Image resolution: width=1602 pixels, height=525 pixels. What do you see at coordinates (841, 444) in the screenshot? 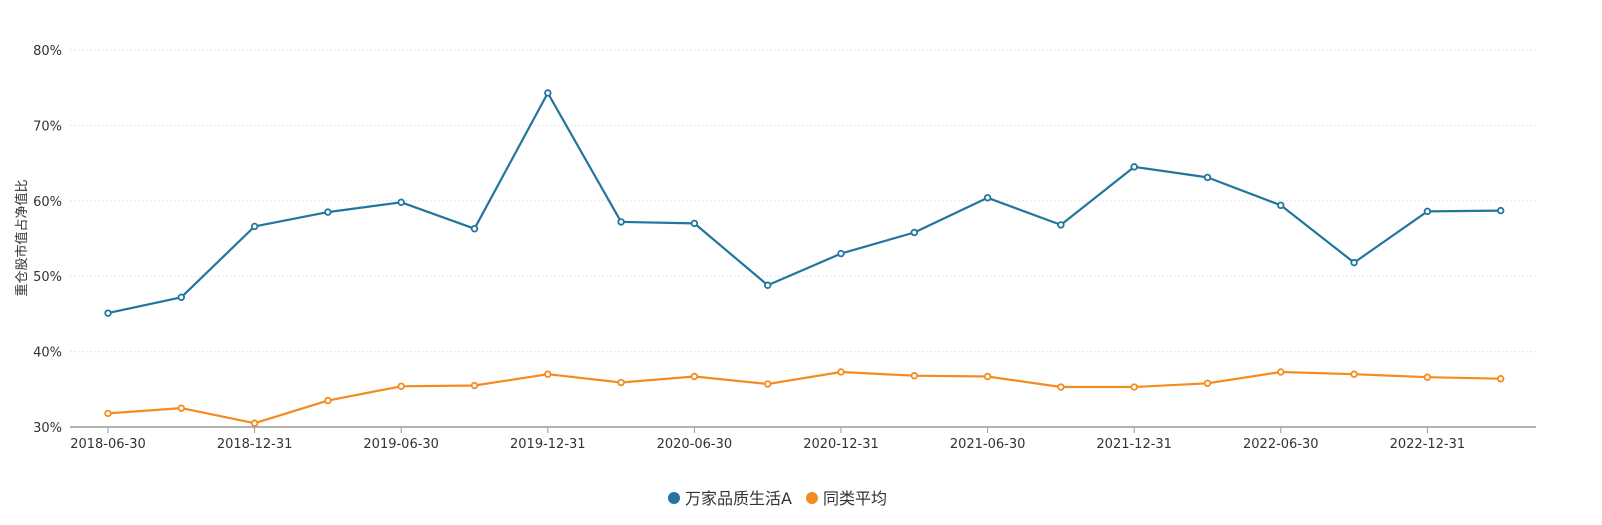
I see `x-tick-label: 2020-12-31` at bounding box center [841, 444].